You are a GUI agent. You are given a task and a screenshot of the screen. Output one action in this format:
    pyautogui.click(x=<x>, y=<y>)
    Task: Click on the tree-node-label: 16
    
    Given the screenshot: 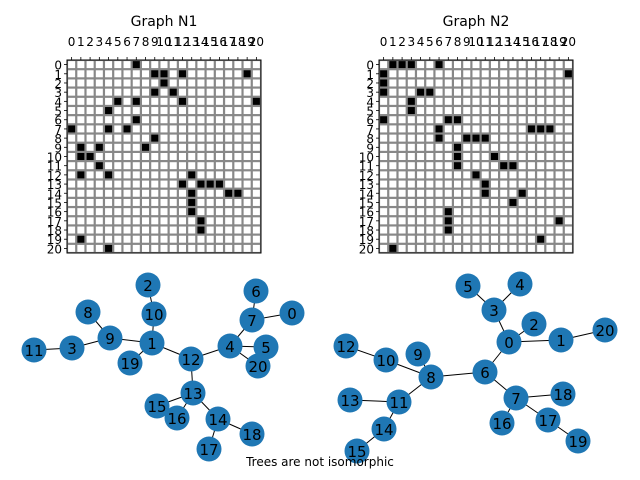 What is the action you would take?
    pyautogui.click(x=176, y=419)
    